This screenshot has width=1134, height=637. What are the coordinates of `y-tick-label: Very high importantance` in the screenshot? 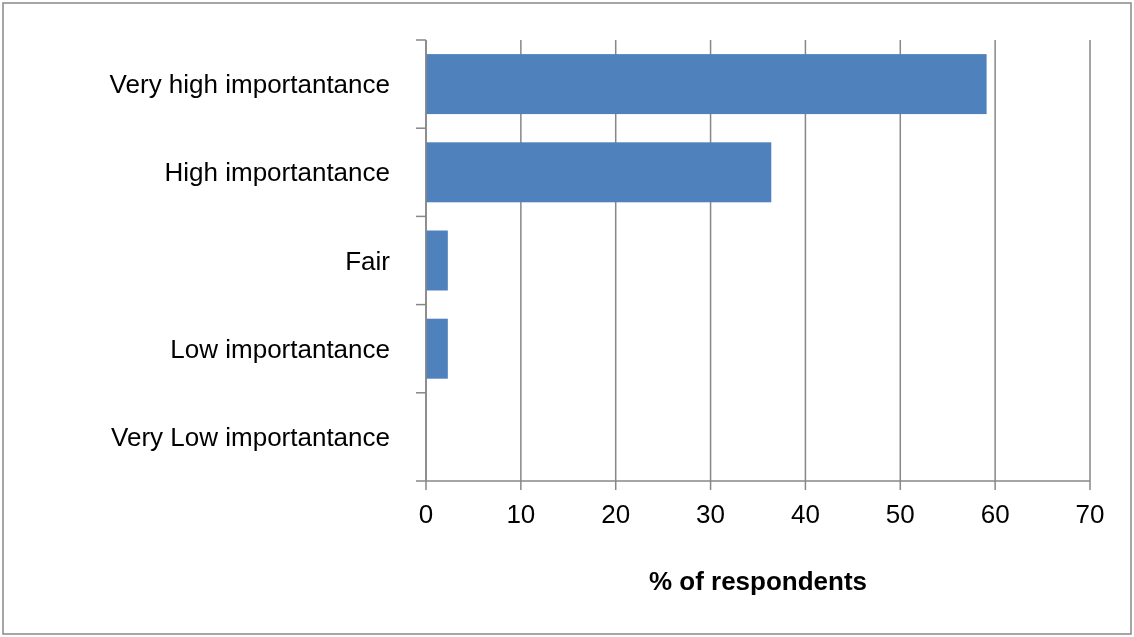 It's located at (249, 84).